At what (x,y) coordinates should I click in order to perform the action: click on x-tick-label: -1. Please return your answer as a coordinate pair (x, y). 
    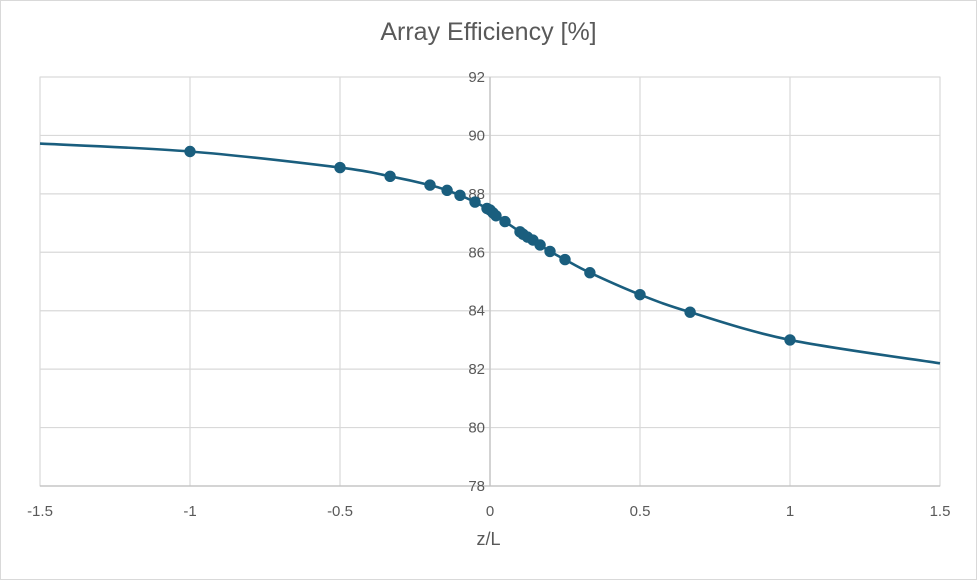
    Looking at the image, I should click on (189, 511).